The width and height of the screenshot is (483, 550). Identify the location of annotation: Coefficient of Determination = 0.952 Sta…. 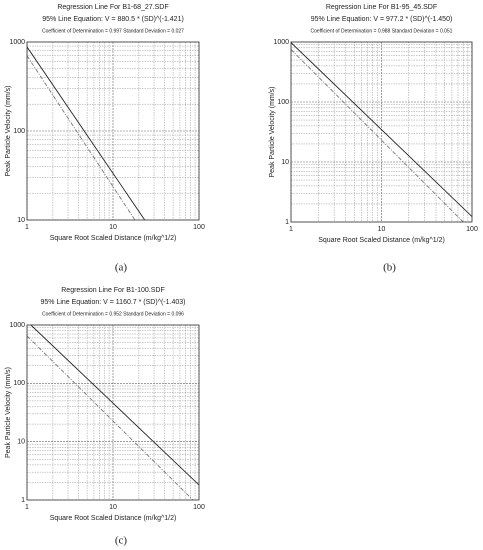
(113, 314).